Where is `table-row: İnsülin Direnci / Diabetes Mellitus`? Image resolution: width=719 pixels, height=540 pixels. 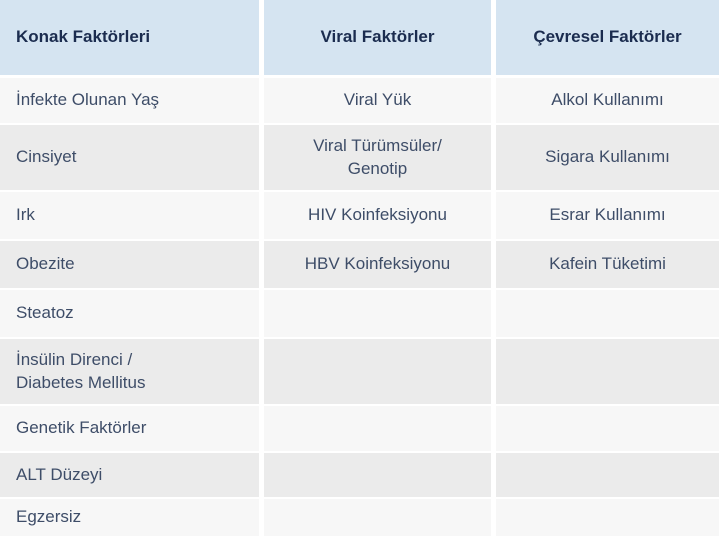 table-row: İnsülin Direnci / Diabetes Mellitus is located at coordinates (359, 371).